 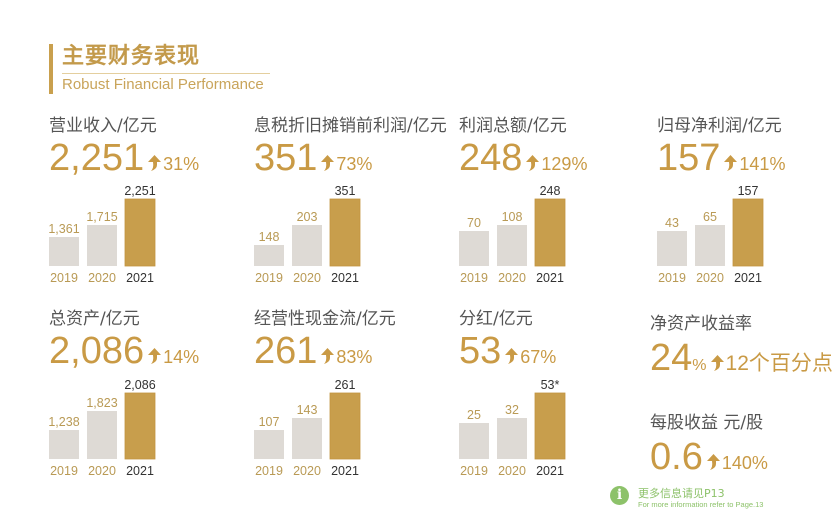 I want to click on headline-value: 2,251, so click(x=97, y=158).